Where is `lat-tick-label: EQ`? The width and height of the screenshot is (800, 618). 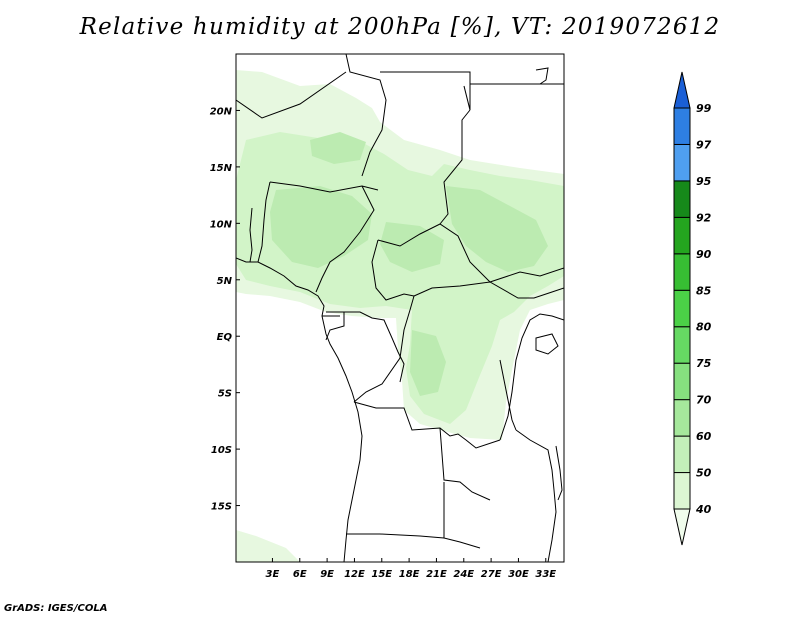
lat-tick-label: EQ is located at coordinates (225, 337).